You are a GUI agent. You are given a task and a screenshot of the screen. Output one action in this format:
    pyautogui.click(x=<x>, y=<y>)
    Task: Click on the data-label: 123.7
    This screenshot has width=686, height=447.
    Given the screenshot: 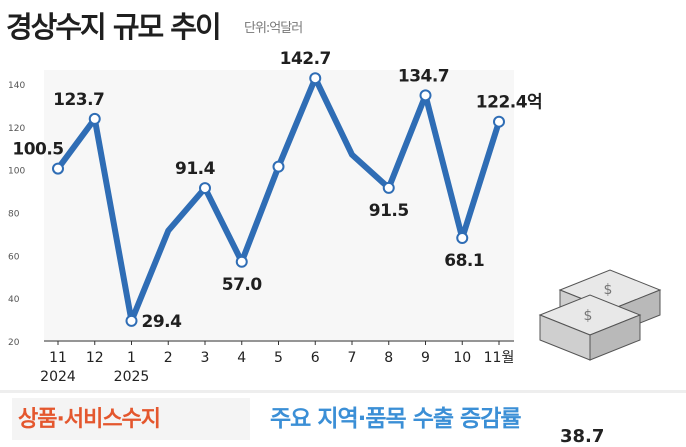 What is the action you would take?
    pyautogui.click(x=78, y=100)
    